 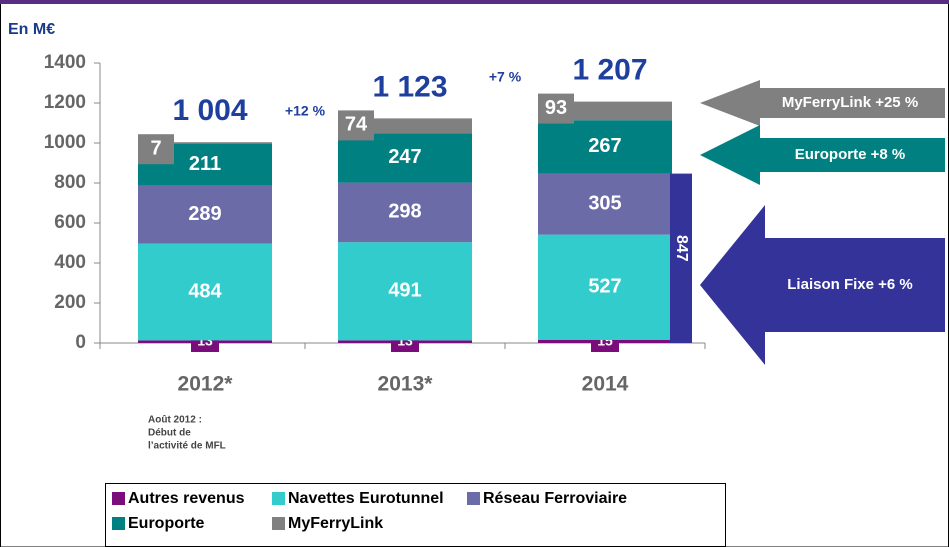 I want to click on data-label: 93, so click(x=556, y=108).